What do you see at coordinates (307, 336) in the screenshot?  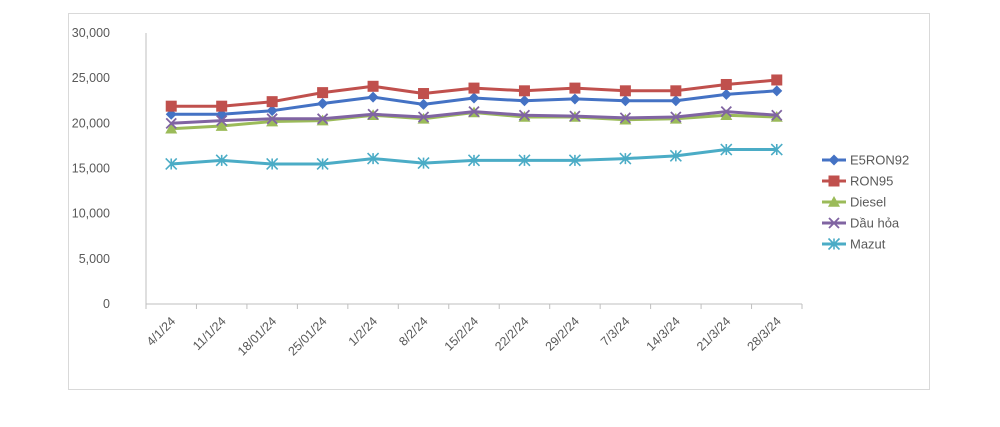 I see `x-tick-label: 25/01/24` at bounding box center [307, 336].